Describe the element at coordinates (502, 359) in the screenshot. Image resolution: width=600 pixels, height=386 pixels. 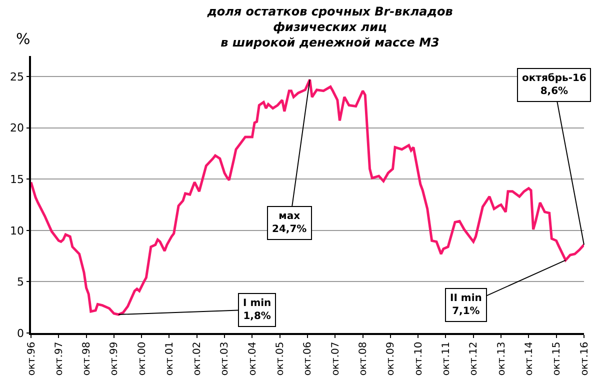
I see `x-tick-label: окт.13` at that location.